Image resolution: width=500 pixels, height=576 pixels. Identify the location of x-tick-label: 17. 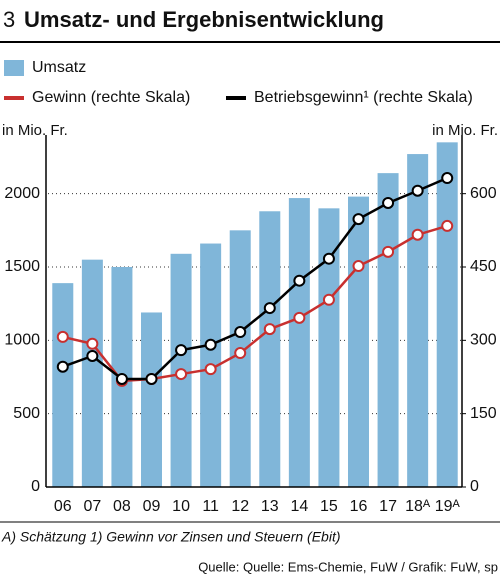
(388, 506).